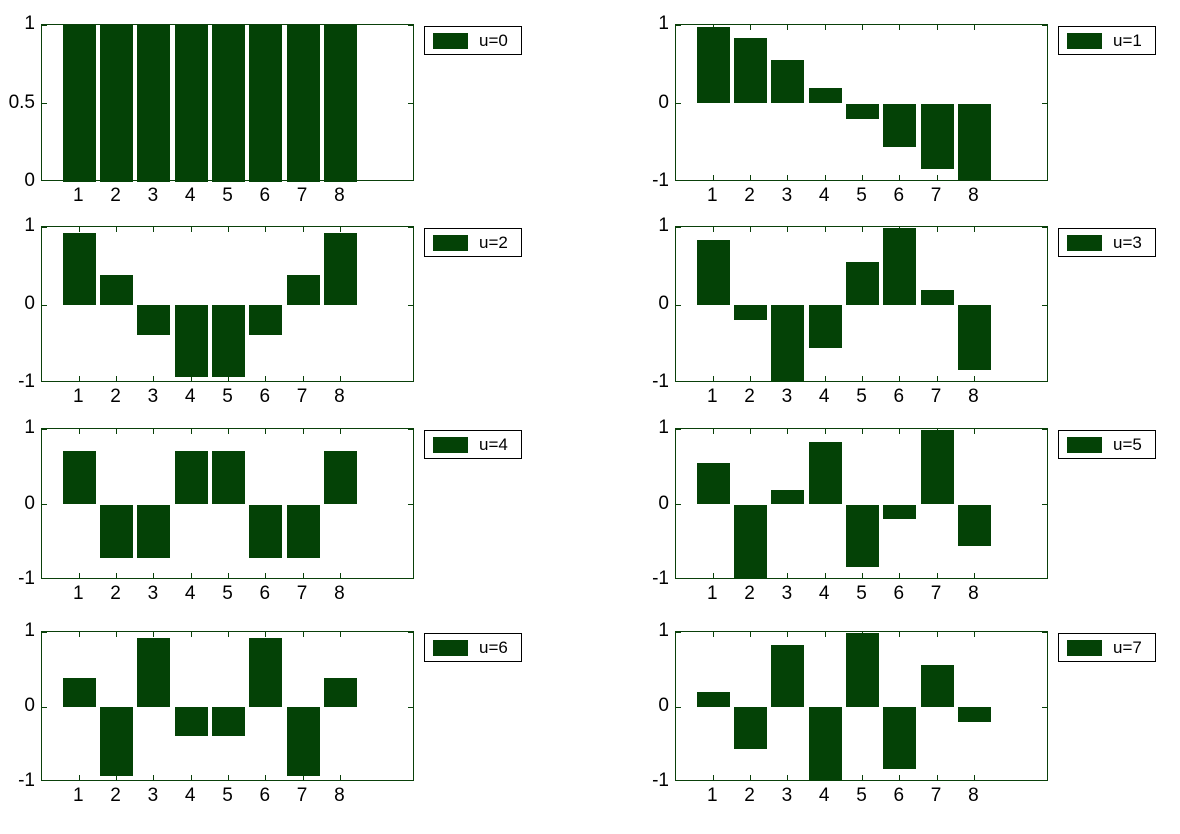  Describe the element at coordinates (340, 103) in the screenshot. I see `bar-x8` at that location.